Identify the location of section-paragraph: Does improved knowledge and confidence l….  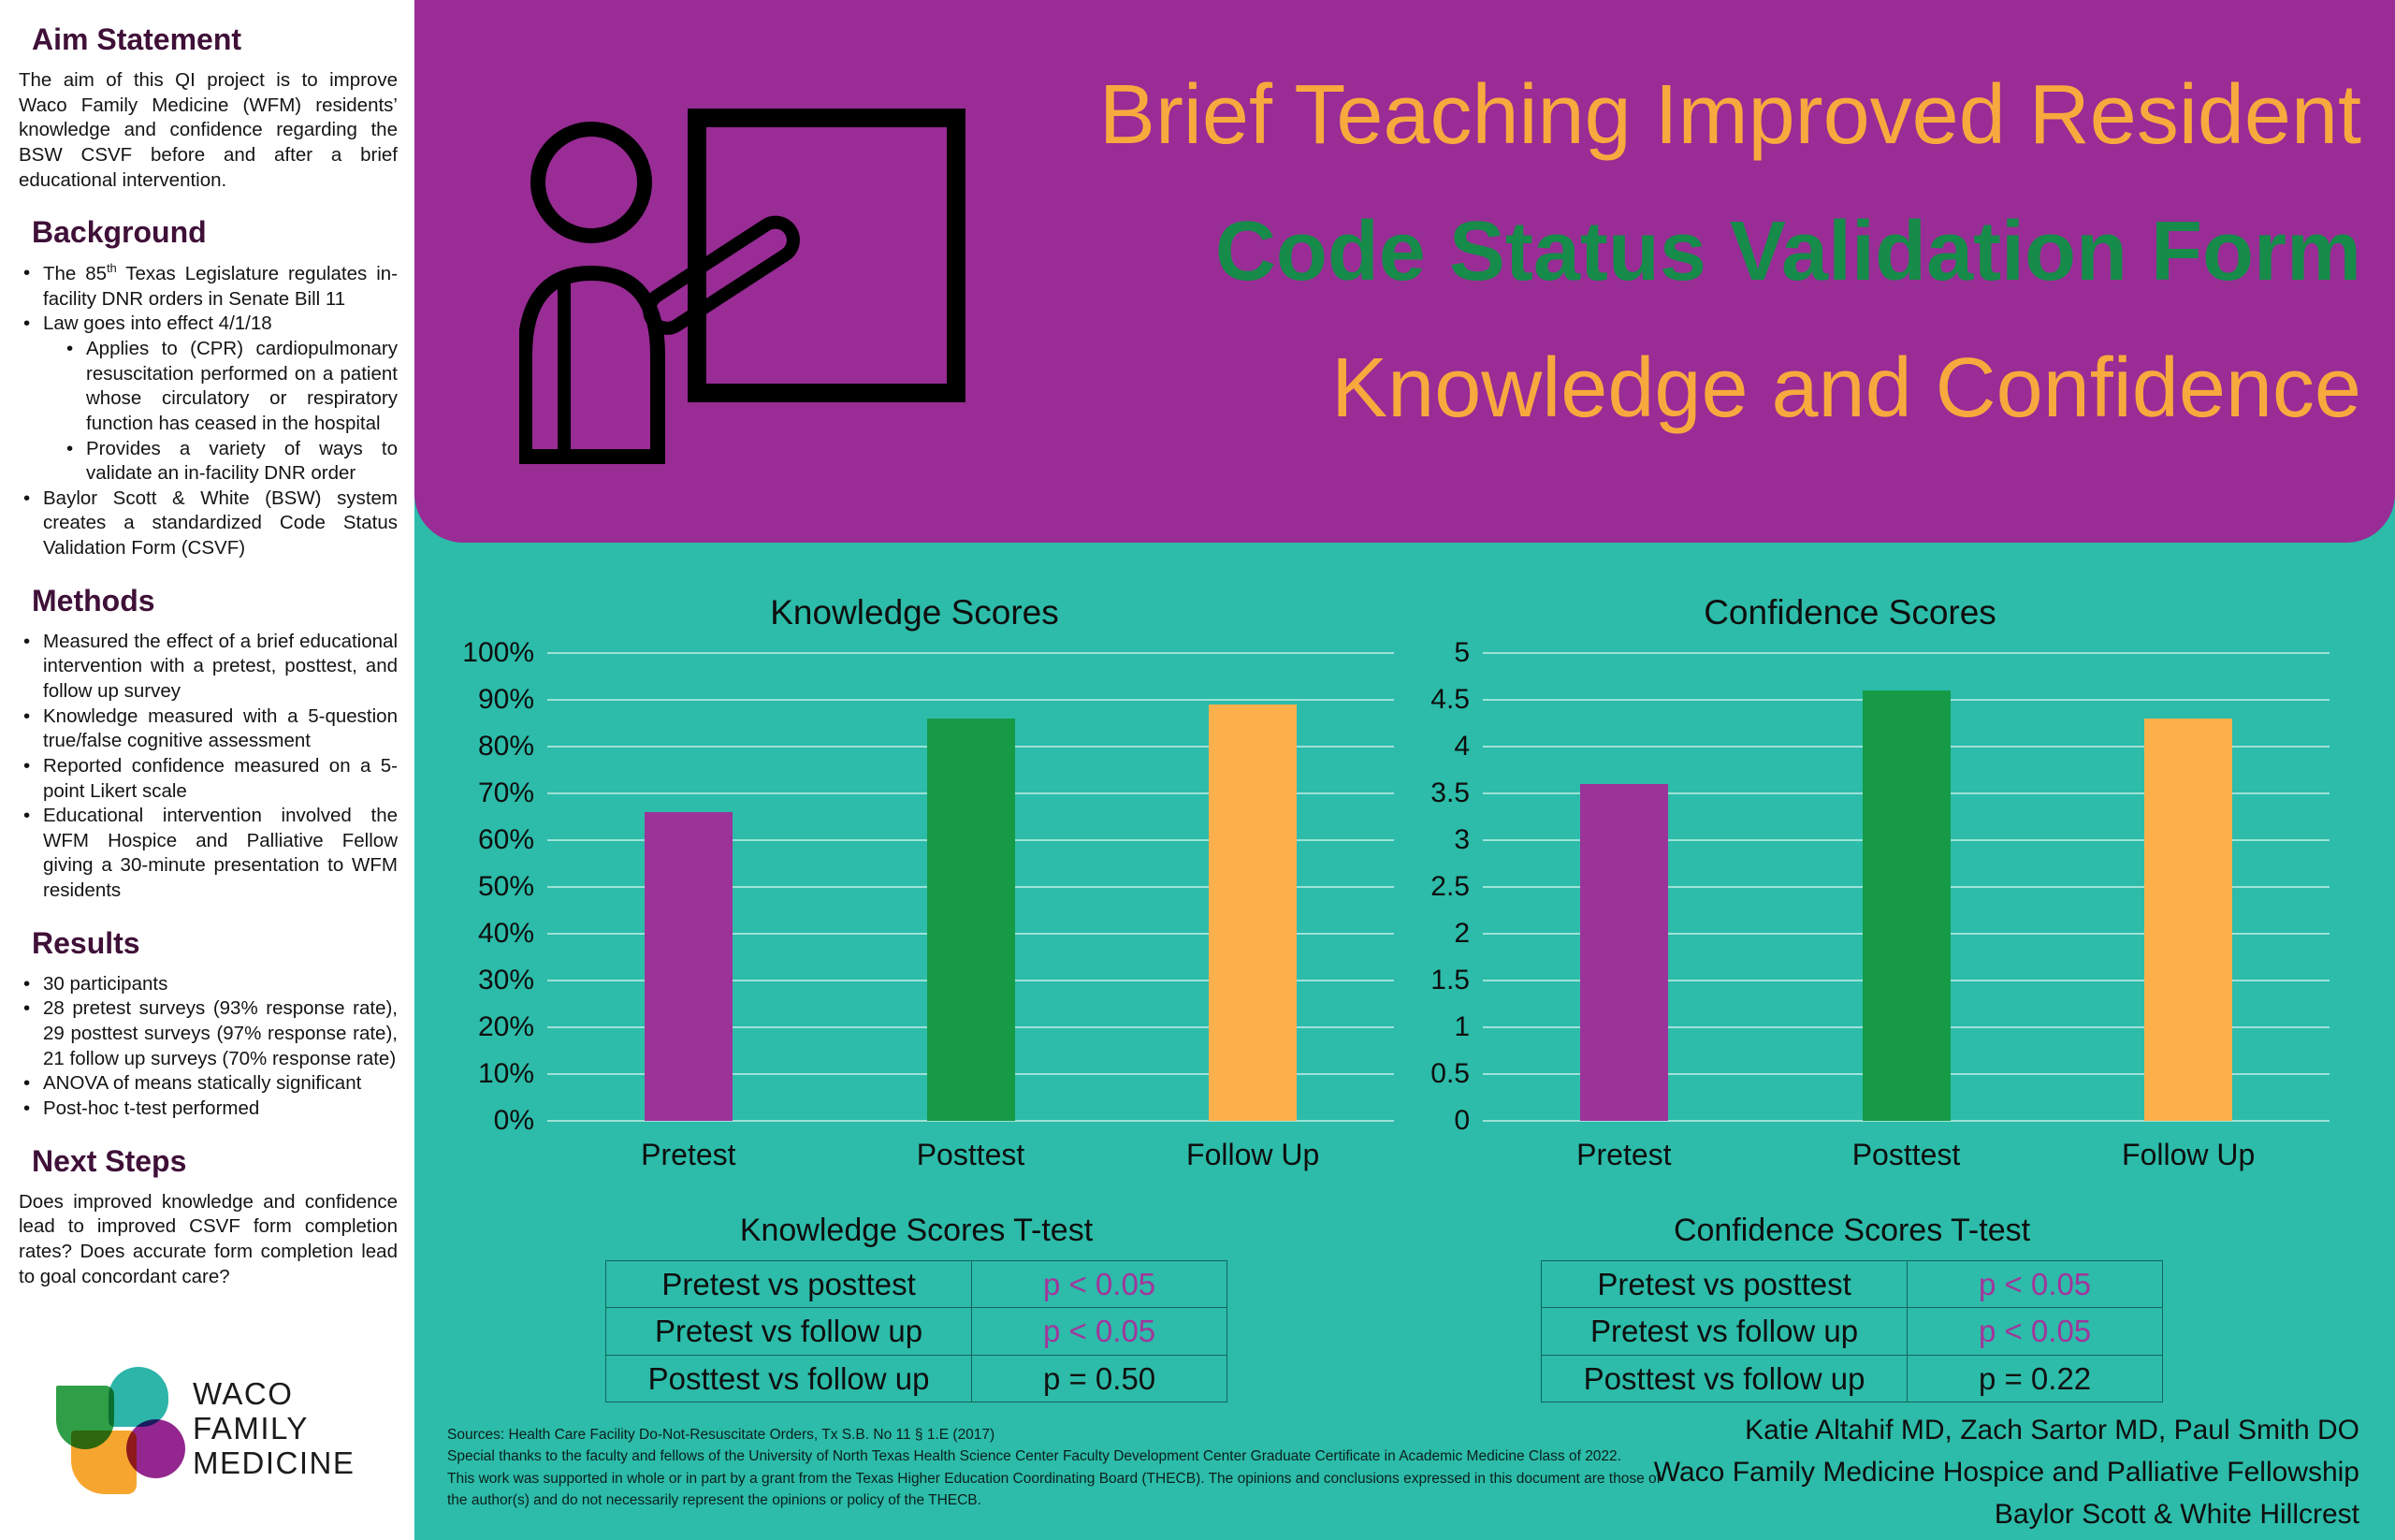
(208, 1239).